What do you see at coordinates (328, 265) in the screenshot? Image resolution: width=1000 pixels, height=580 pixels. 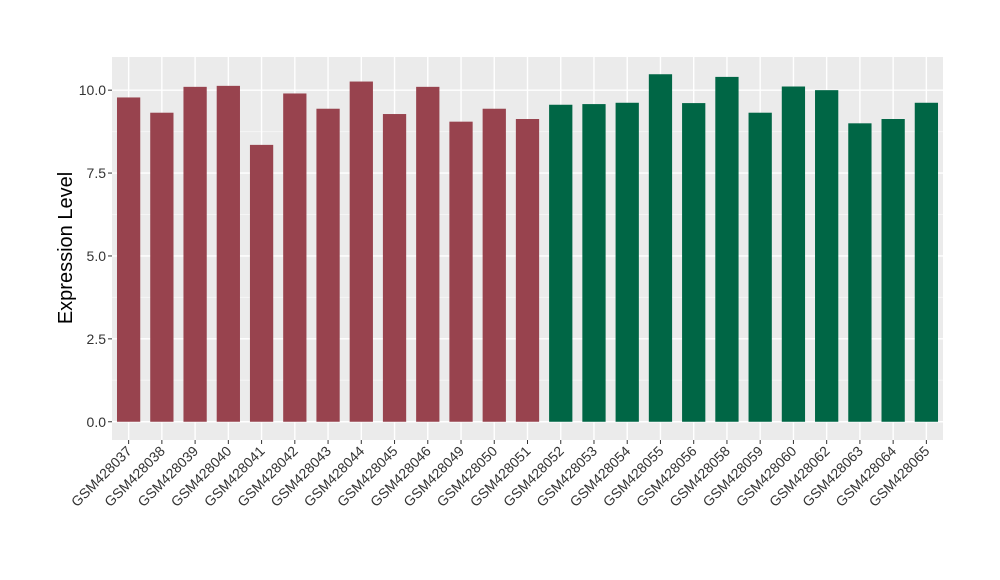 I see `bar-GSM428043` at bounding box center [328, 265].